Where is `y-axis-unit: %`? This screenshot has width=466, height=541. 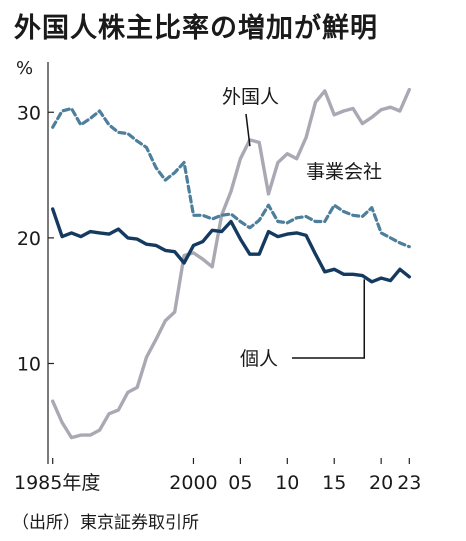 y-axis-unit: % is located at coordinates (25, 68).